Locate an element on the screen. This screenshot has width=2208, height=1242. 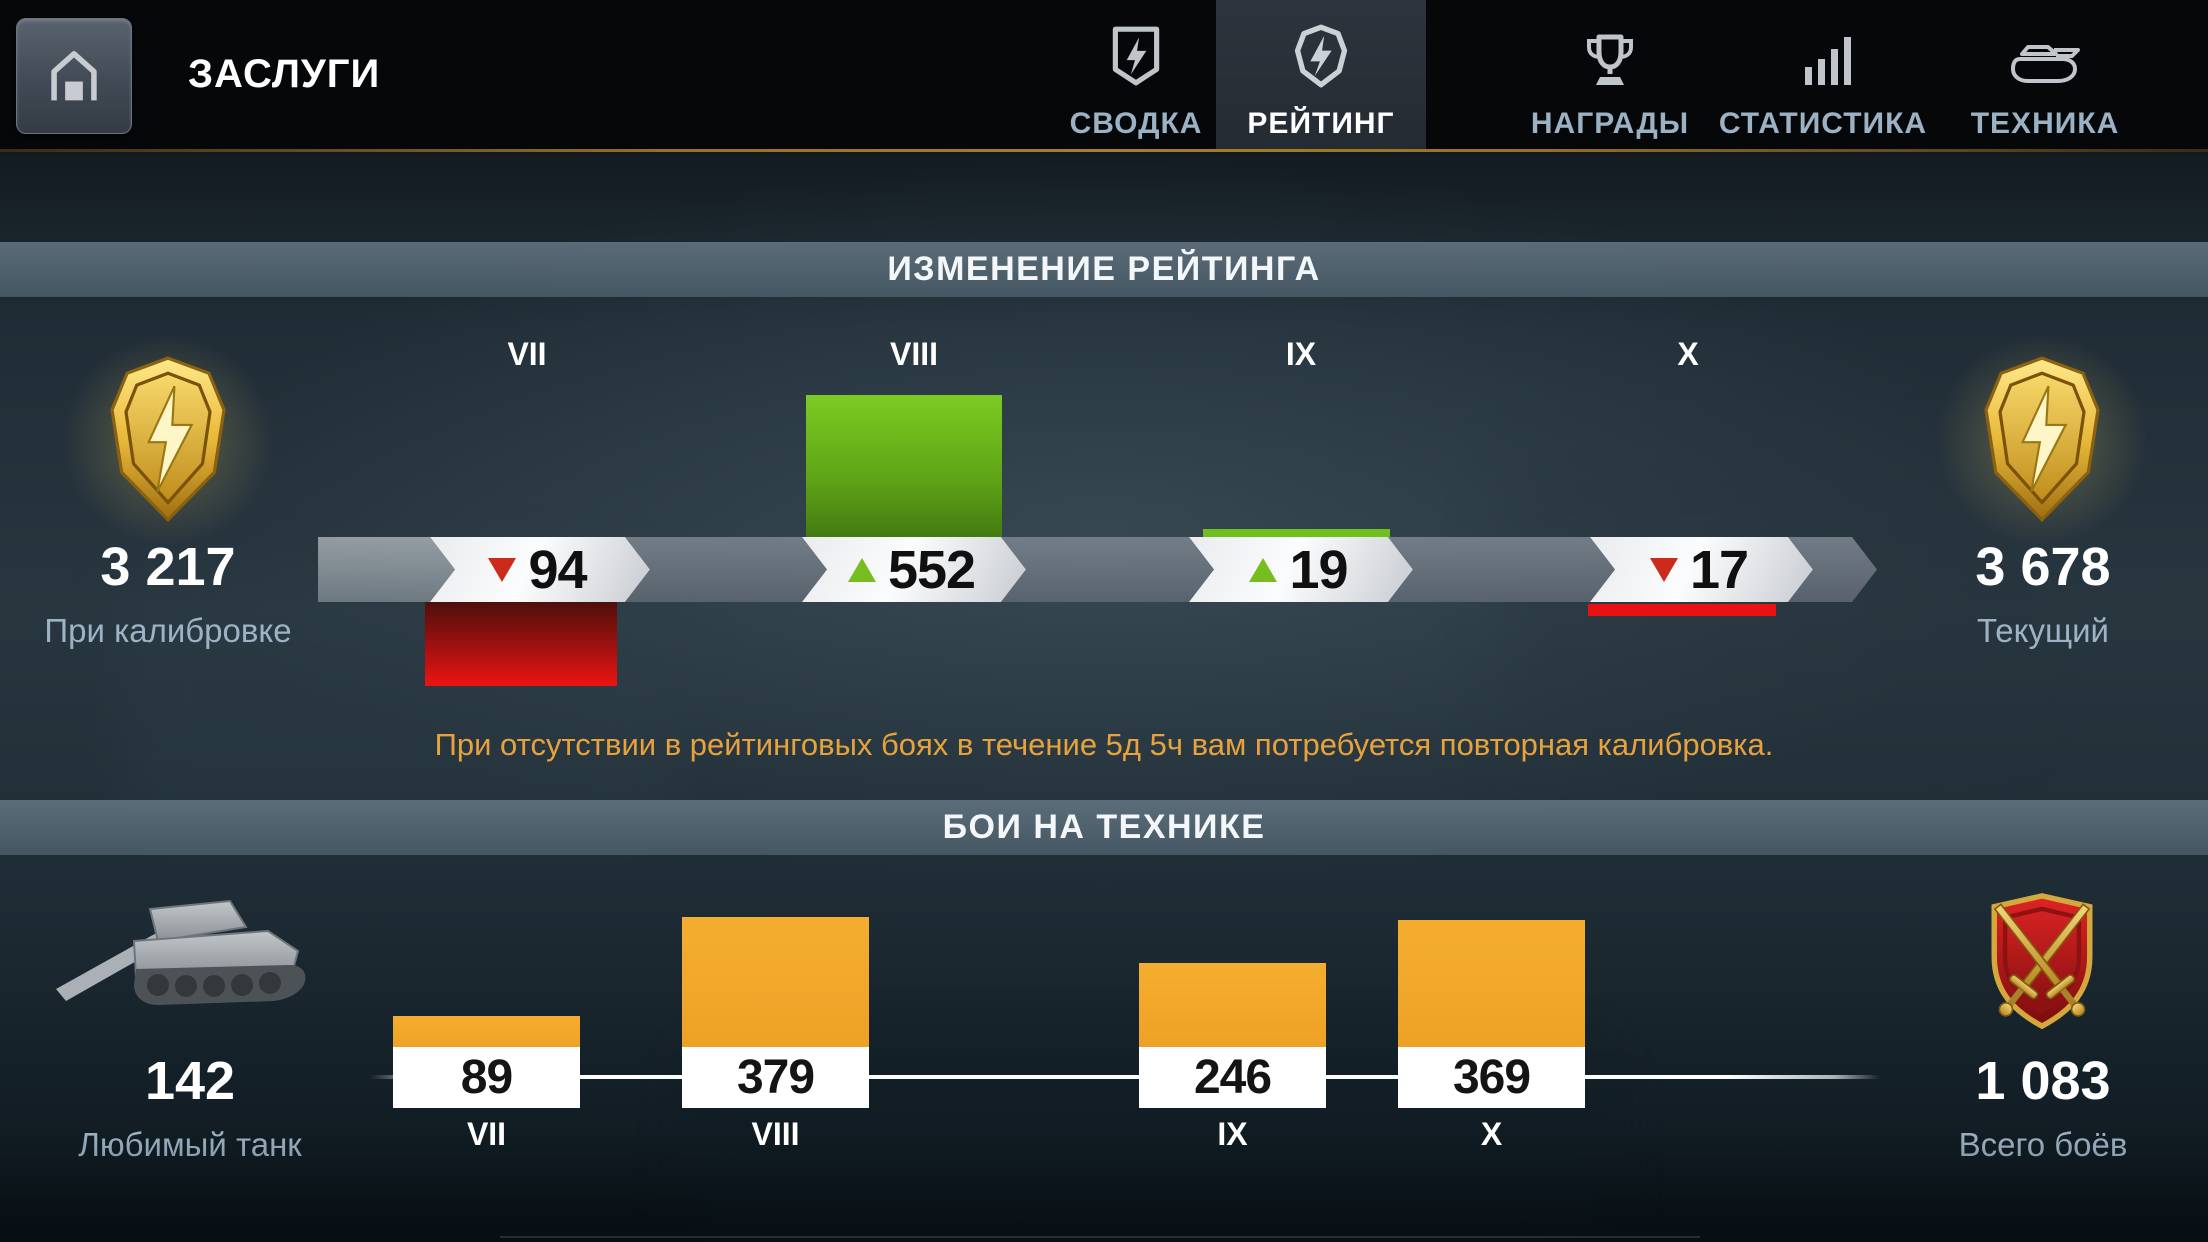
battles-count-vii: 89 is located at coordinates (486, 1077).